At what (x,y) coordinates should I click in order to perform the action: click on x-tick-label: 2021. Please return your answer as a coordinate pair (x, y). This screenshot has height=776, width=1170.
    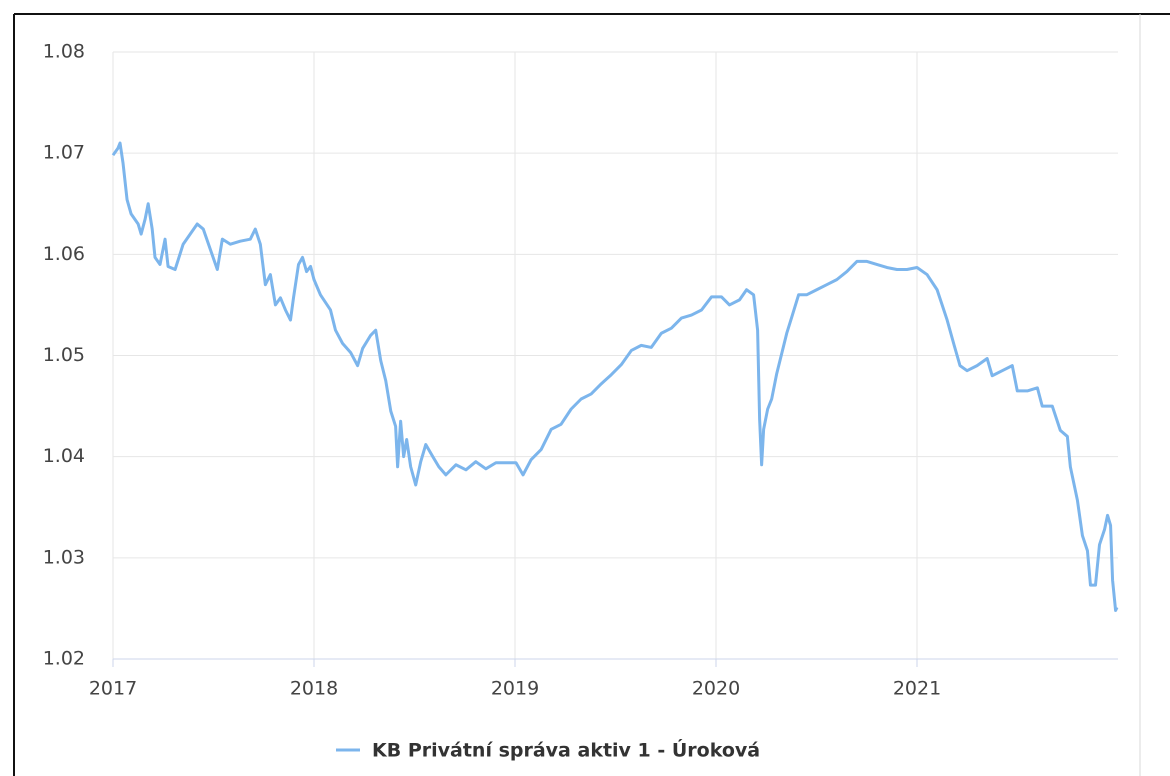
    Looking at the image, I should click on (917, 689).